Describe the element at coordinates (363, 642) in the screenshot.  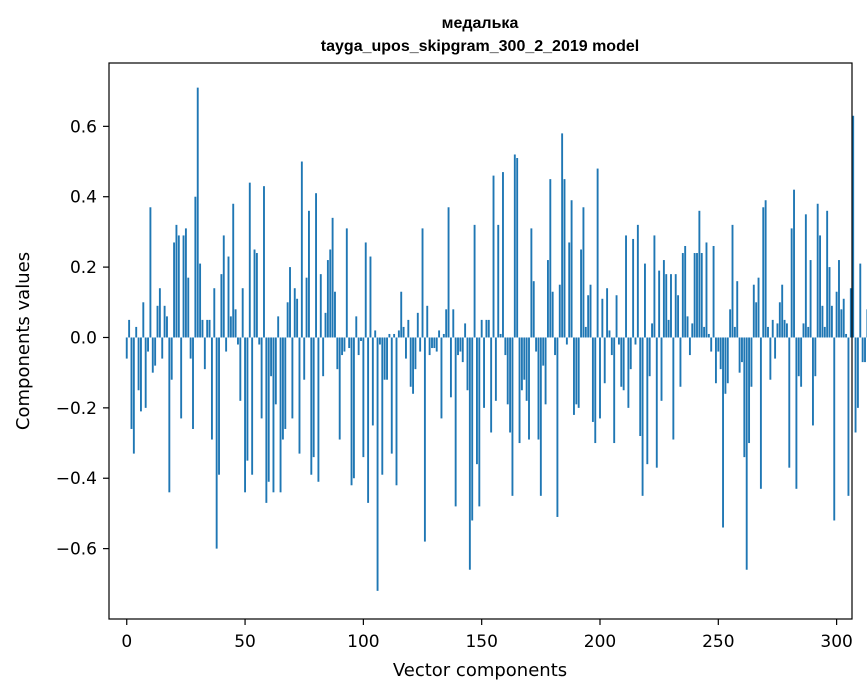
I see `x-tick-label: 100` at that location.